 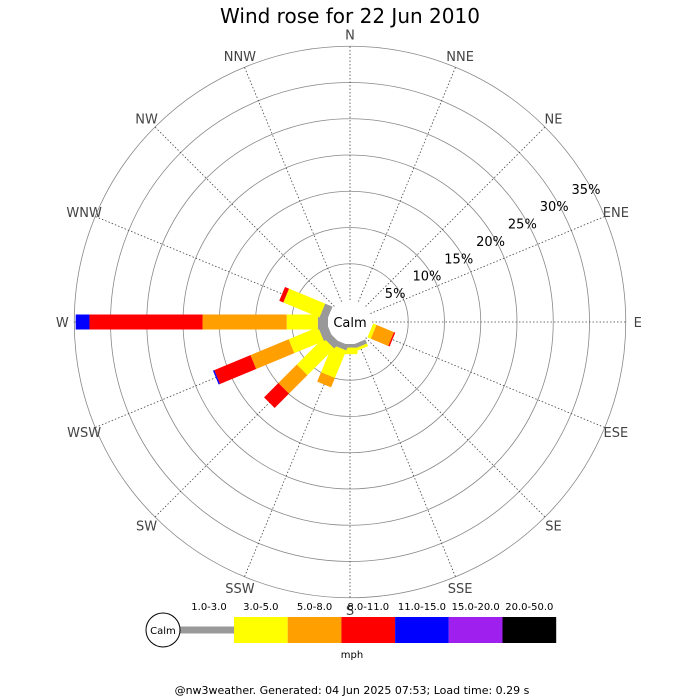 What do you see at coordinates (260, 607) in the screenshot?
I see `legend-label-2: 3.0-5.0` at bounding box center [260, 607].